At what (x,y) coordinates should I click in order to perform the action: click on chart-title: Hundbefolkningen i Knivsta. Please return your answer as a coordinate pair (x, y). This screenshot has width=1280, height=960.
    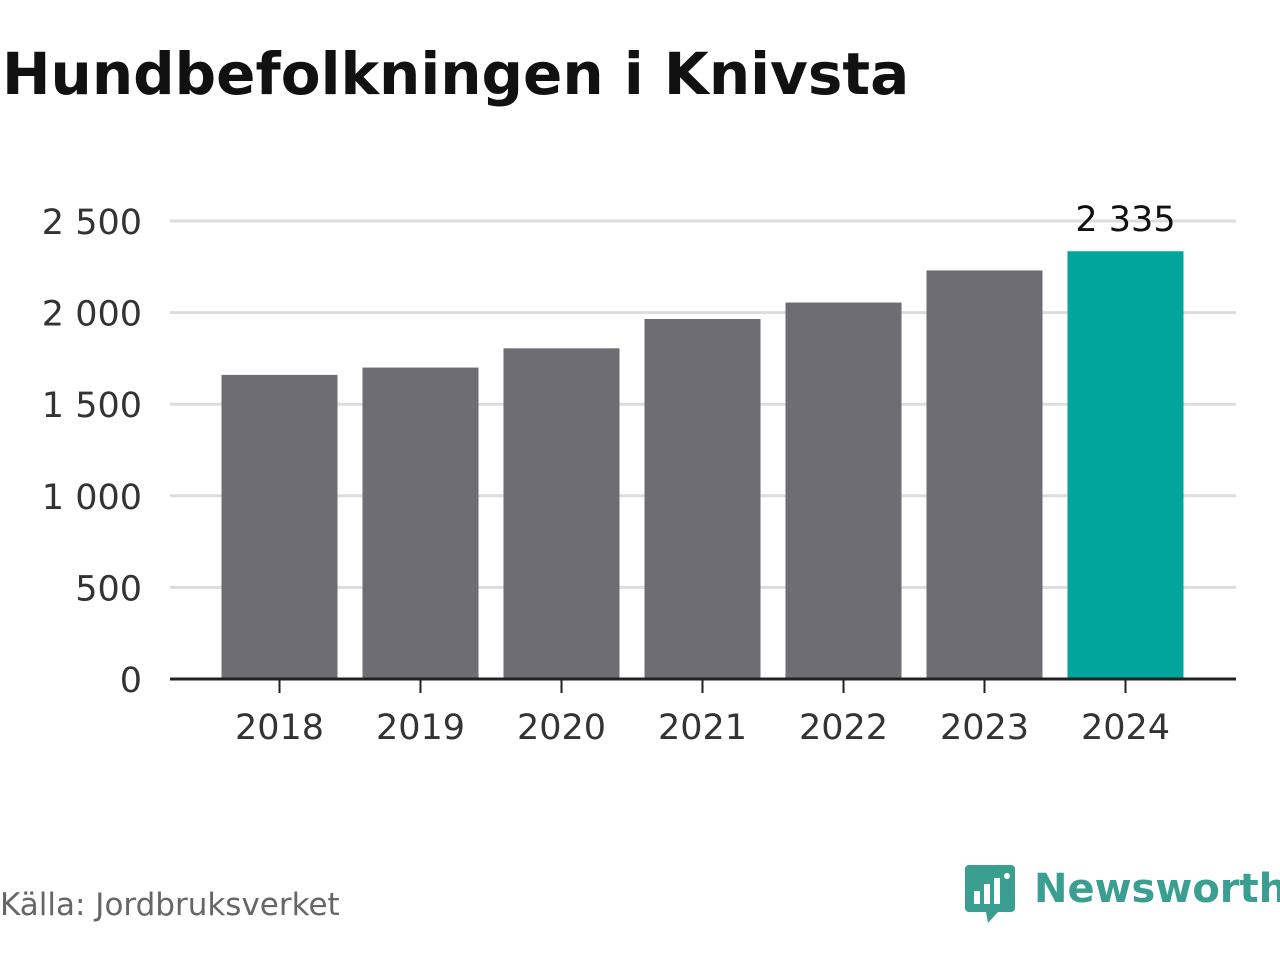
    Looking at the image, I should click on (456, 74).